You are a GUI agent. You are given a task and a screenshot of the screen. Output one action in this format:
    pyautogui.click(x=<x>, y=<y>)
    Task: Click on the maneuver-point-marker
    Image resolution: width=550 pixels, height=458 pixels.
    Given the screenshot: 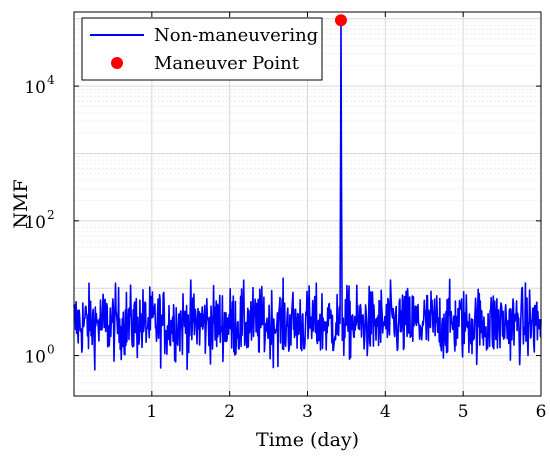 What is the action you would take?
    pyautogui.click(x=340, y=20)
    